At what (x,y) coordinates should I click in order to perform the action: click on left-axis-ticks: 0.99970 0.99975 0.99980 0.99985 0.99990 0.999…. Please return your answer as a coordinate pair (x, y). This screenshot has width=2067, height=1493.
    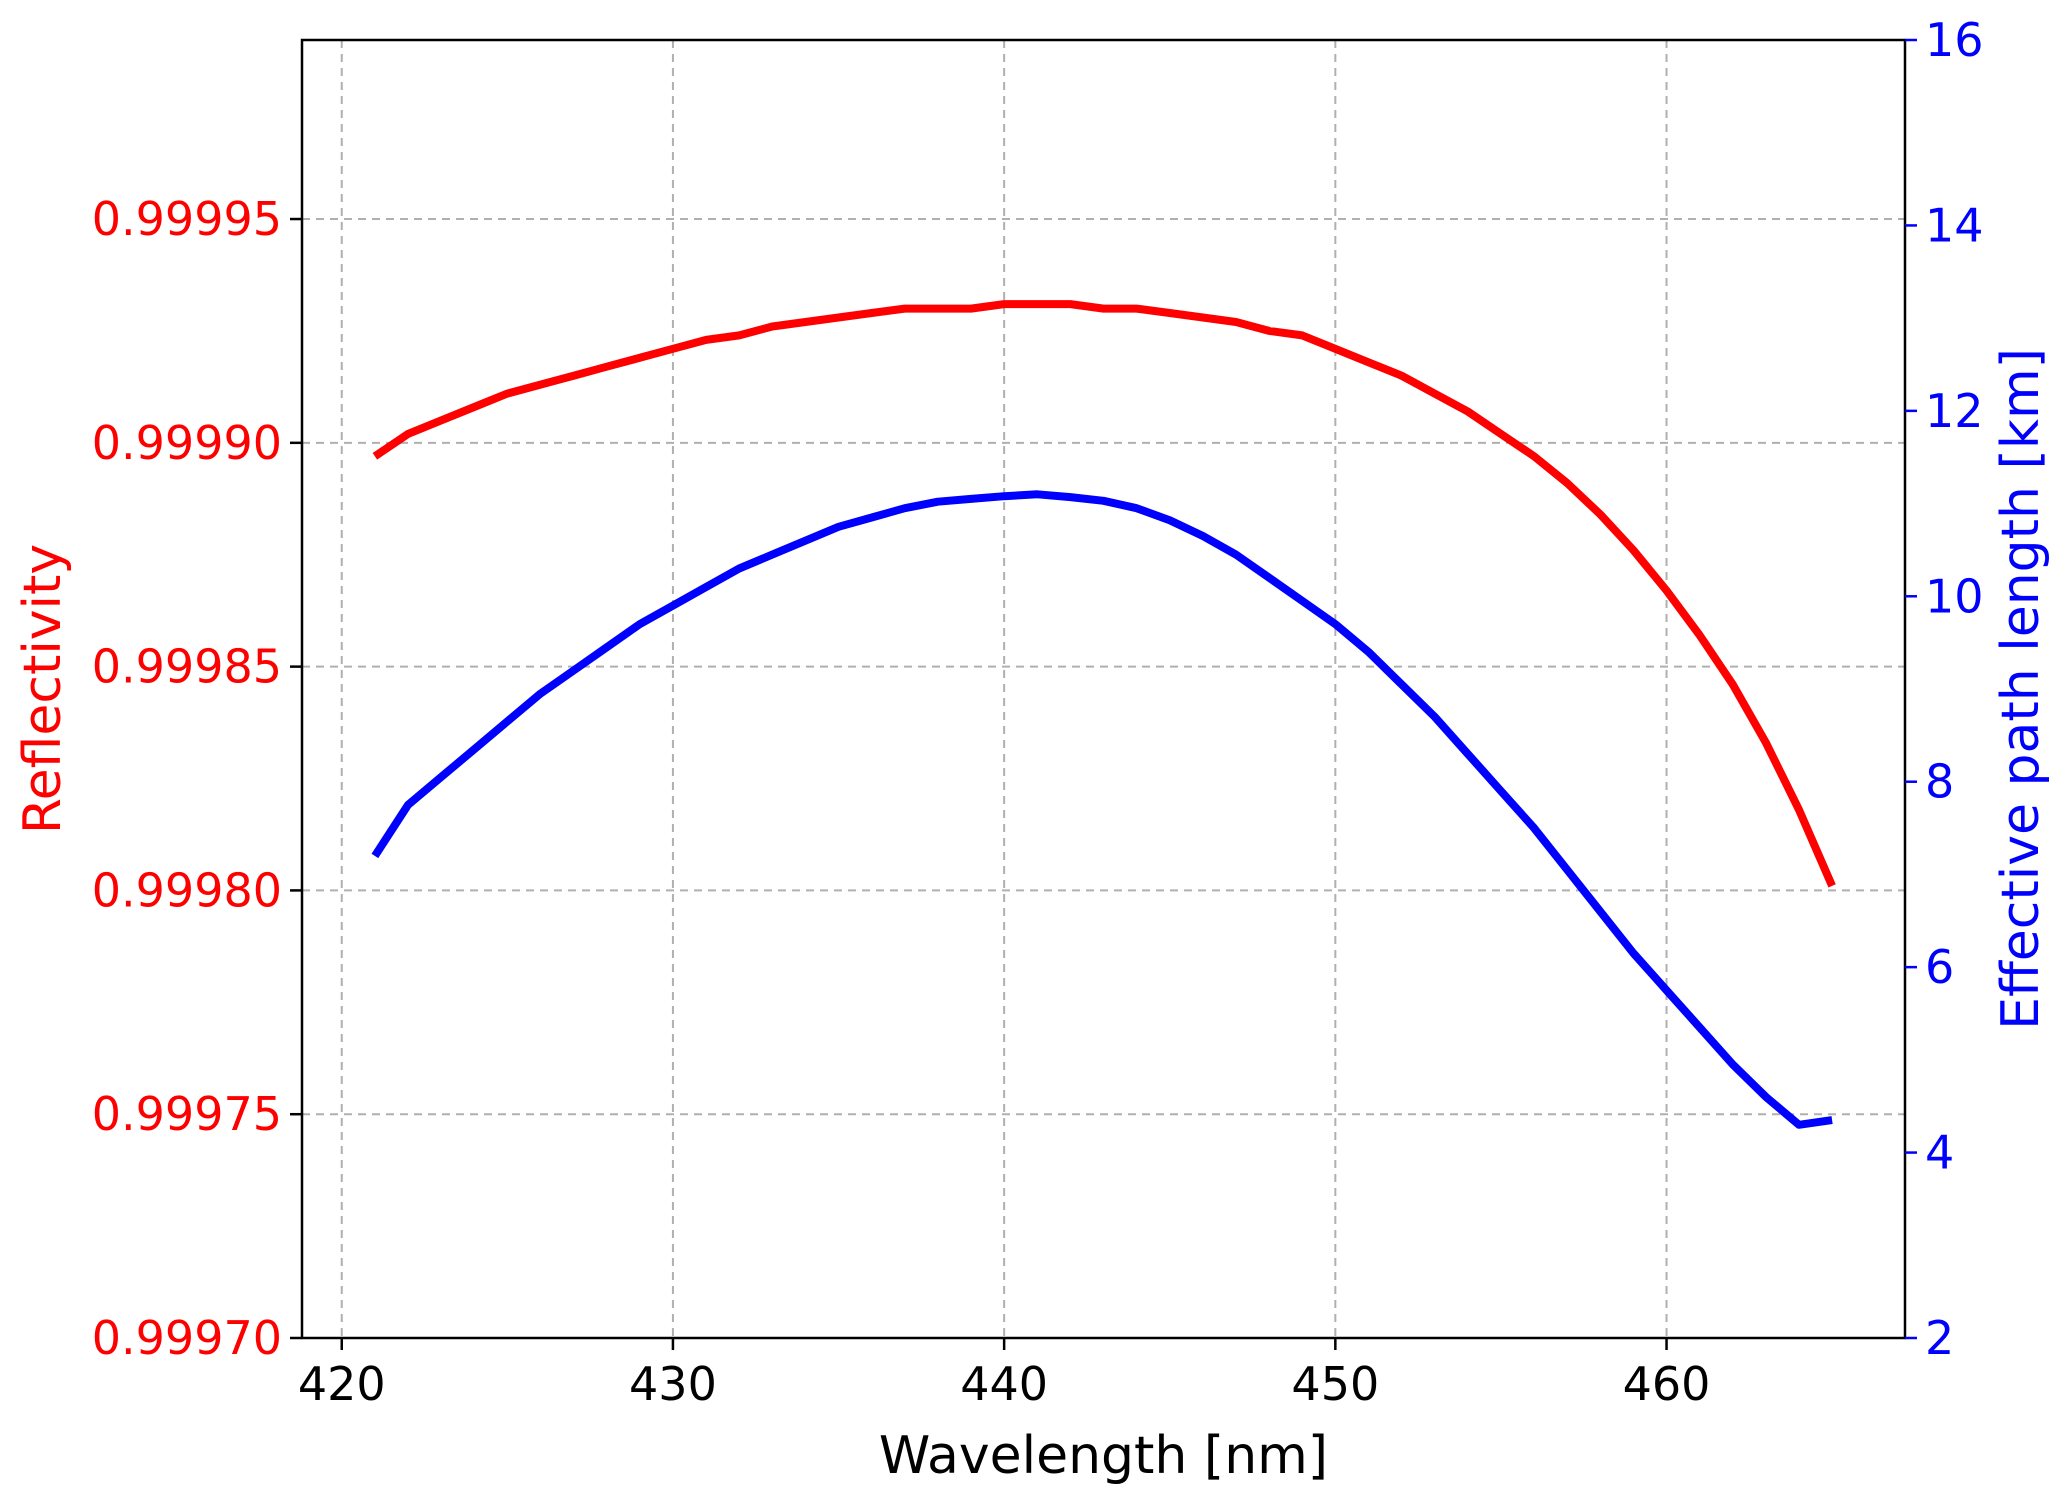
    Looking at the image, I should click on (197, 778).